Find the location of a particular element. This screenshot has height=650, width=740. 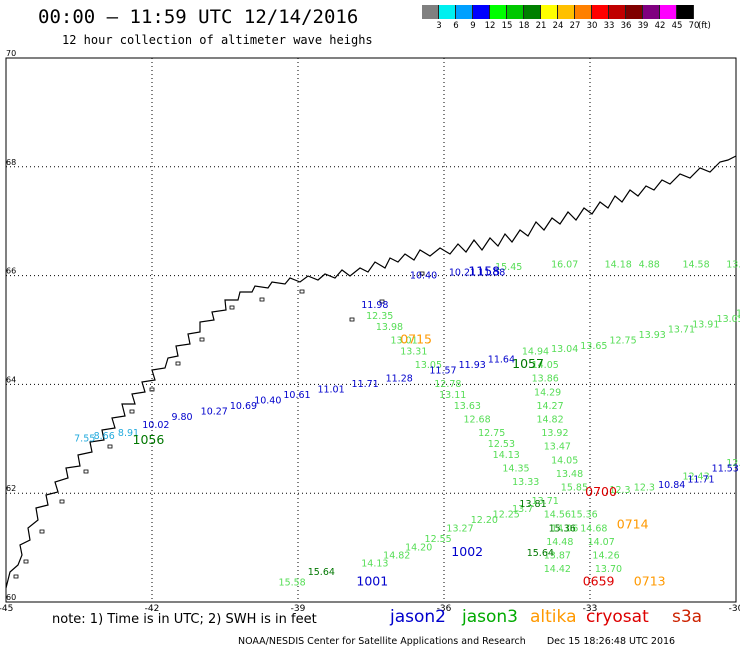

pass-time-label: 0715 is located at coordinates (416, 339).